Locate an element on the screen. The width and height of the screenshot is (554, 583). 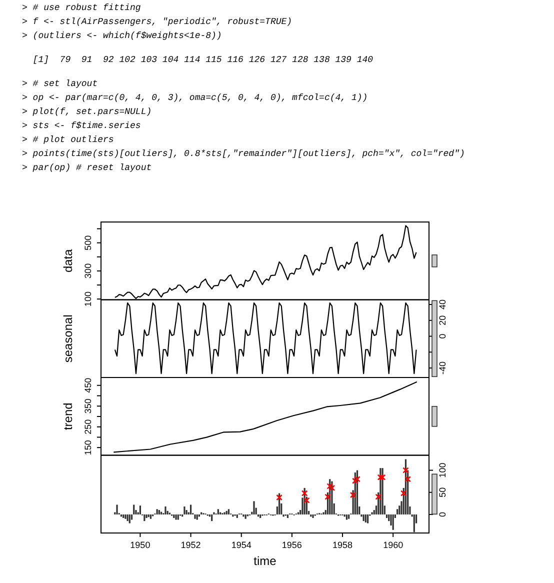
text: > # set layout is located at coordinates (60, 84).